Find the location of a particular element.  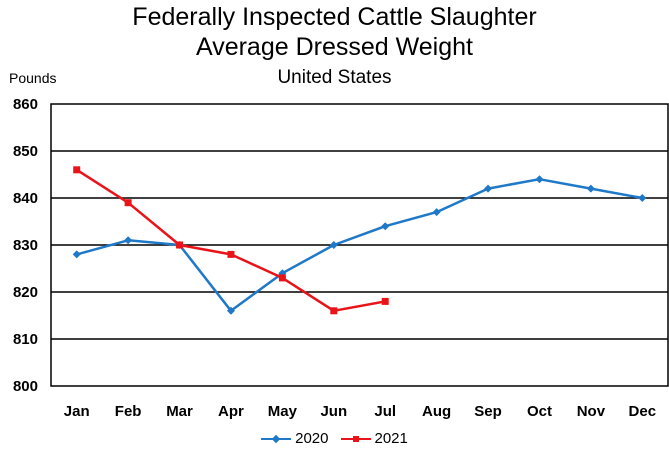

legend-item-2020: 2020 is located at coordinates (295, 438).